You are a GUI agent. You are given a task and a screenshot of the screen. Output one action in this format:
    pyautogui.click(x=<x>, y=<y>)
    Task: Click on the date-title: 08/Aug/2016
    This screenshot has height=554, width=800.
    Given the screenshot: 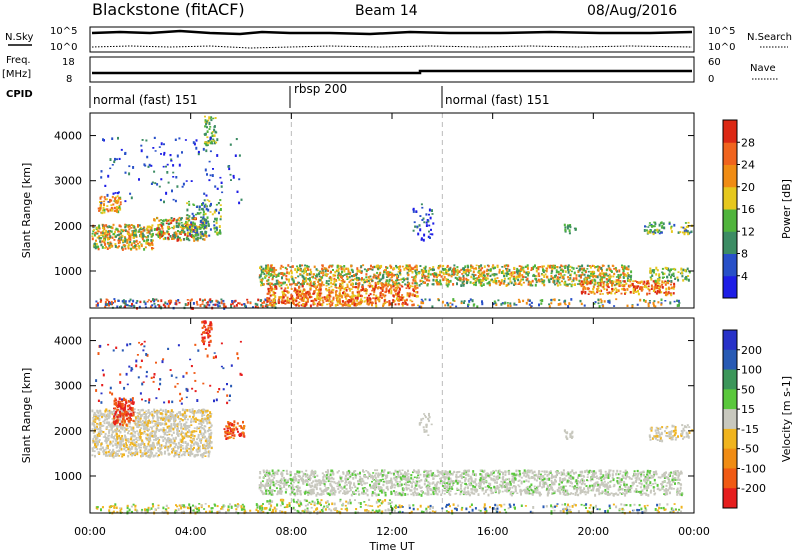 What is the action you would take?
    pyautogui.click(x=632, y=11)
    